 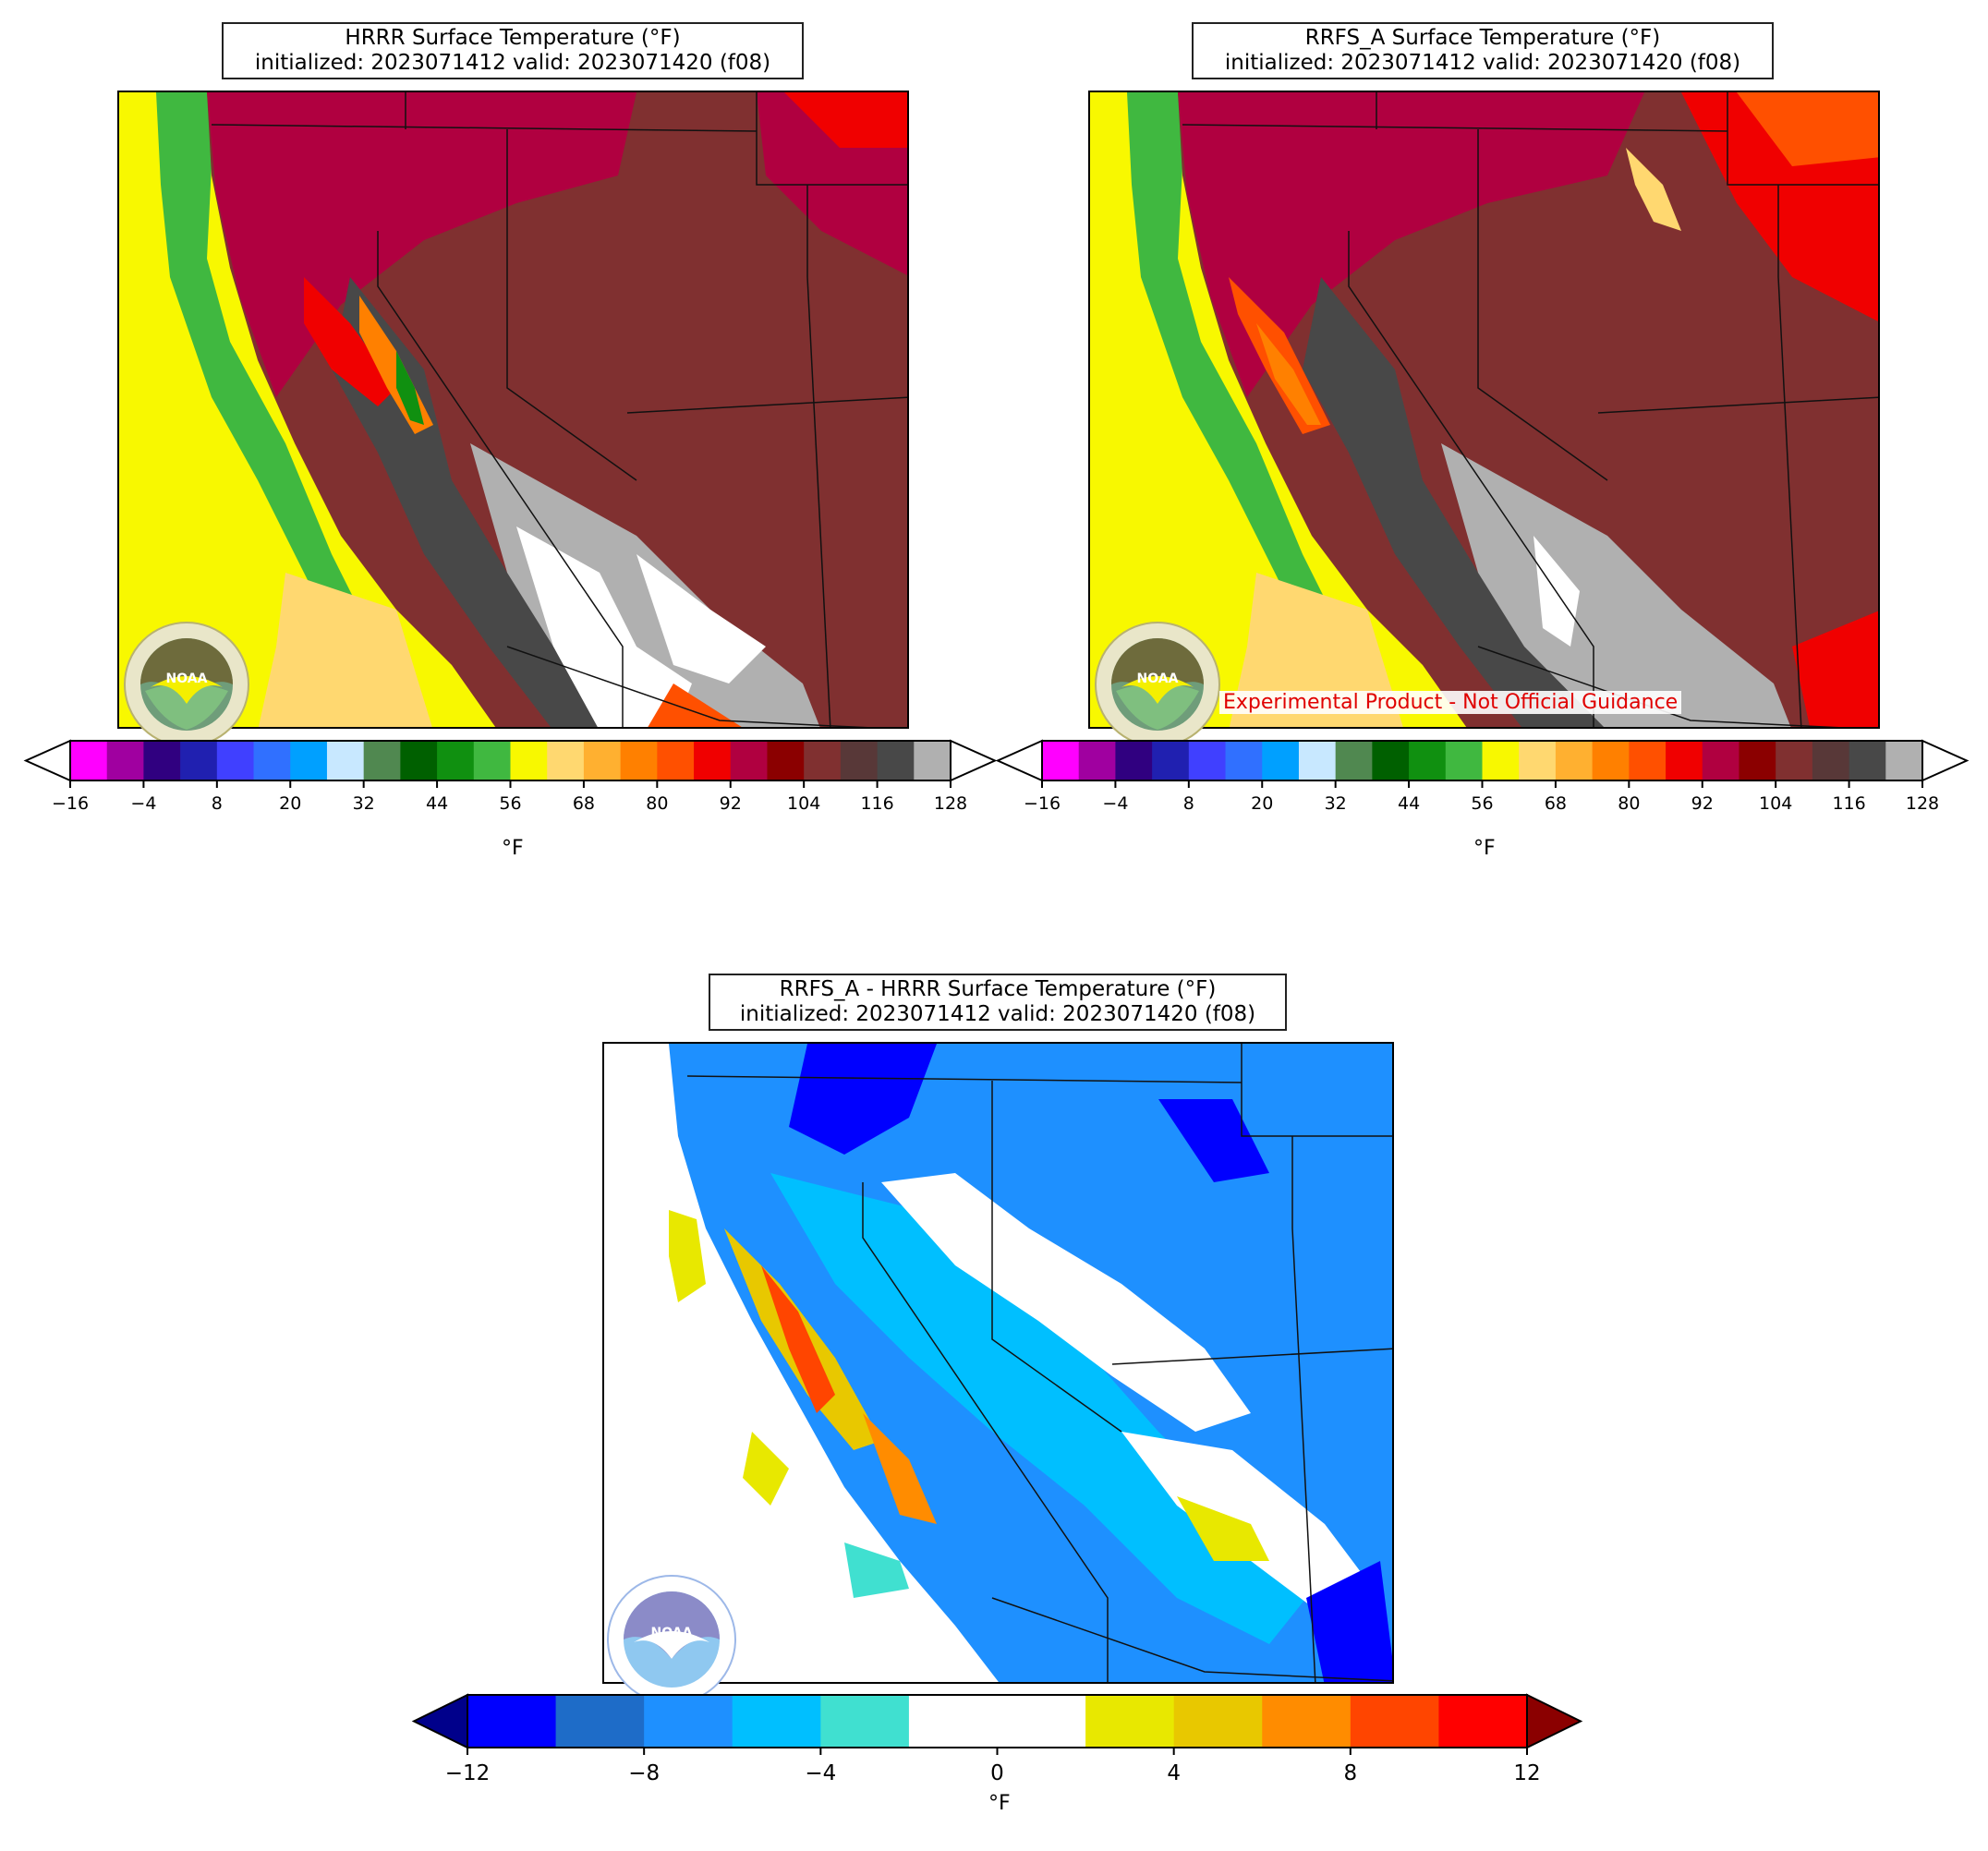 I want to click on difference-colorbar: −12 −8 −4 0 4 8 12, so click(x=997, y=1739).